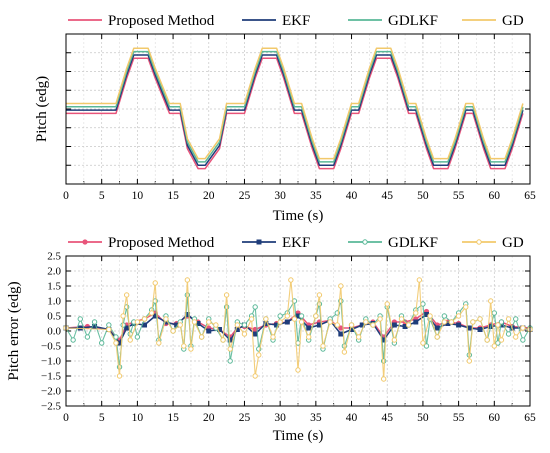 Image resolution: width=550 pixels, height=453 pixels. What do you see at coordinates (54, 317) in the screenshot?
I see `y-tick-label: 0.5` at bounding box center [54, 317].